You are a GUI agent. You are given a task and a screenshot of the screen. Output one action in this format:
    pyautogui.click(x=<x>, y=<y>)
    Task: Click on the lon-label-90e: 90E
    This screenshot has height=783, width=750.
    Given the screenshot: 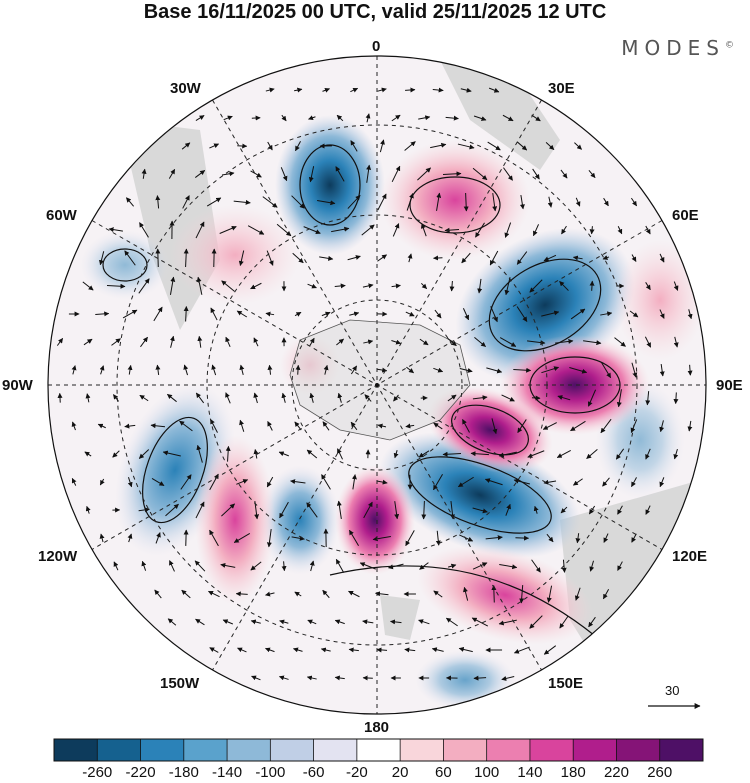 What is the action you would take?
    pyautogui.click(x=729, y=385)
    